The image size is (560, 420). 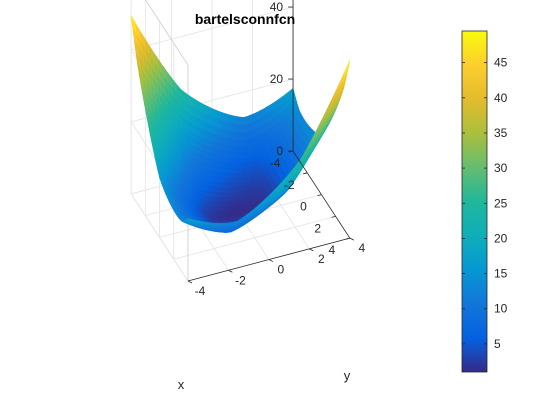 I want to click on x-tick-label: 4, so click(x=332, y=250).